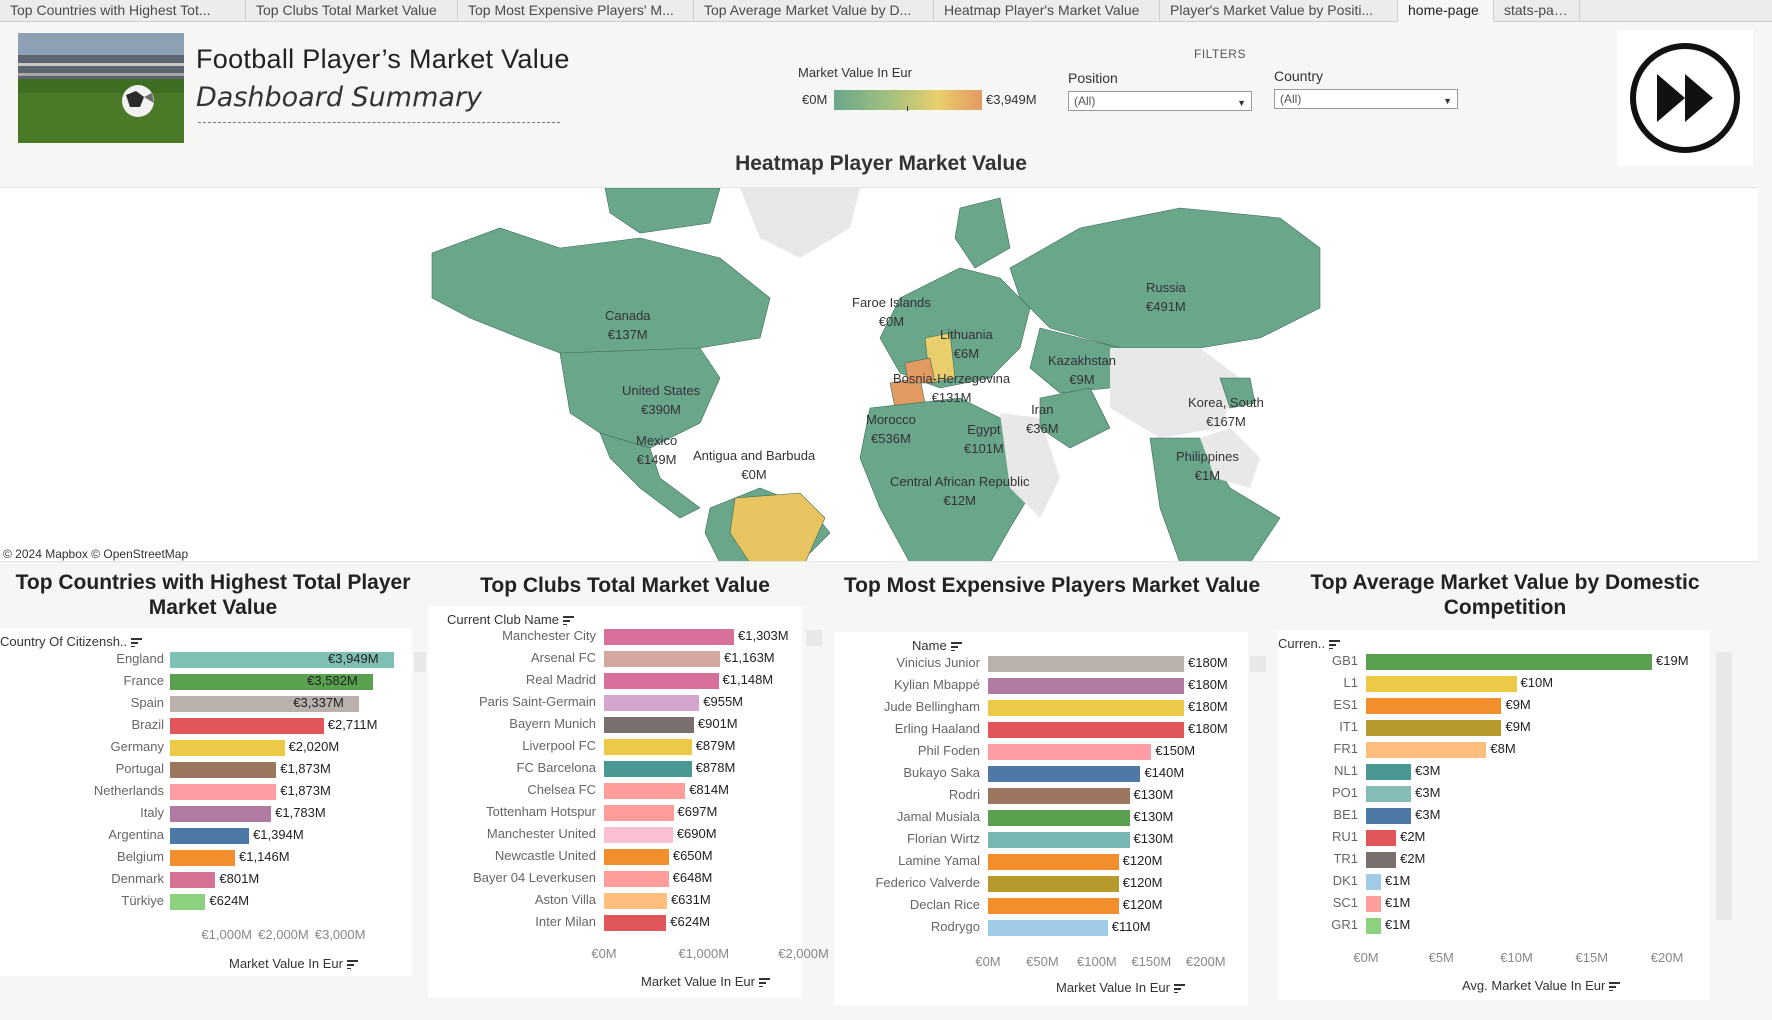 This screenshot has height=1020, width=1772. Describe the element at coordinates (549, 635) in the screenshot. I see `bar-category-label: Manchester City` at that location.